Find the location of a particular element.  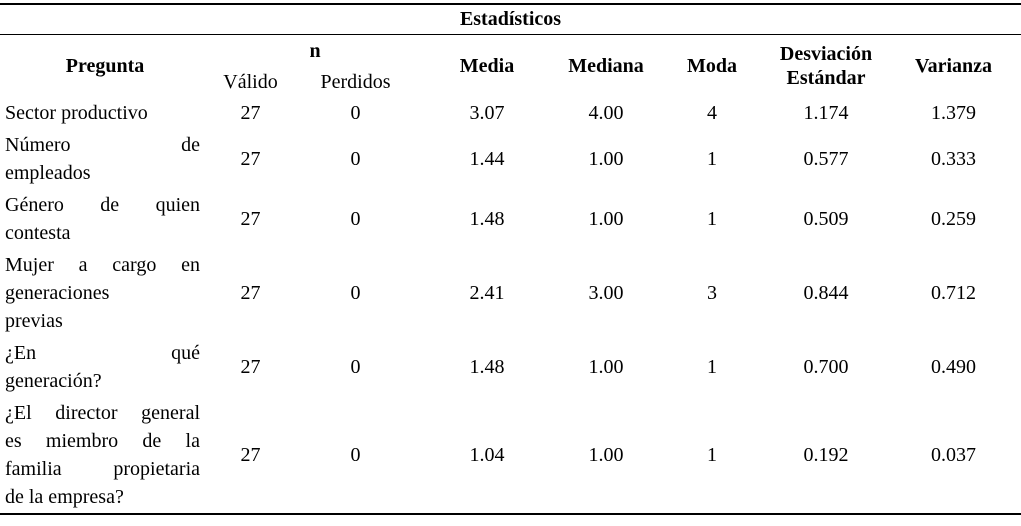

cell-media: 3.07 is located at coordinates (487, 112).